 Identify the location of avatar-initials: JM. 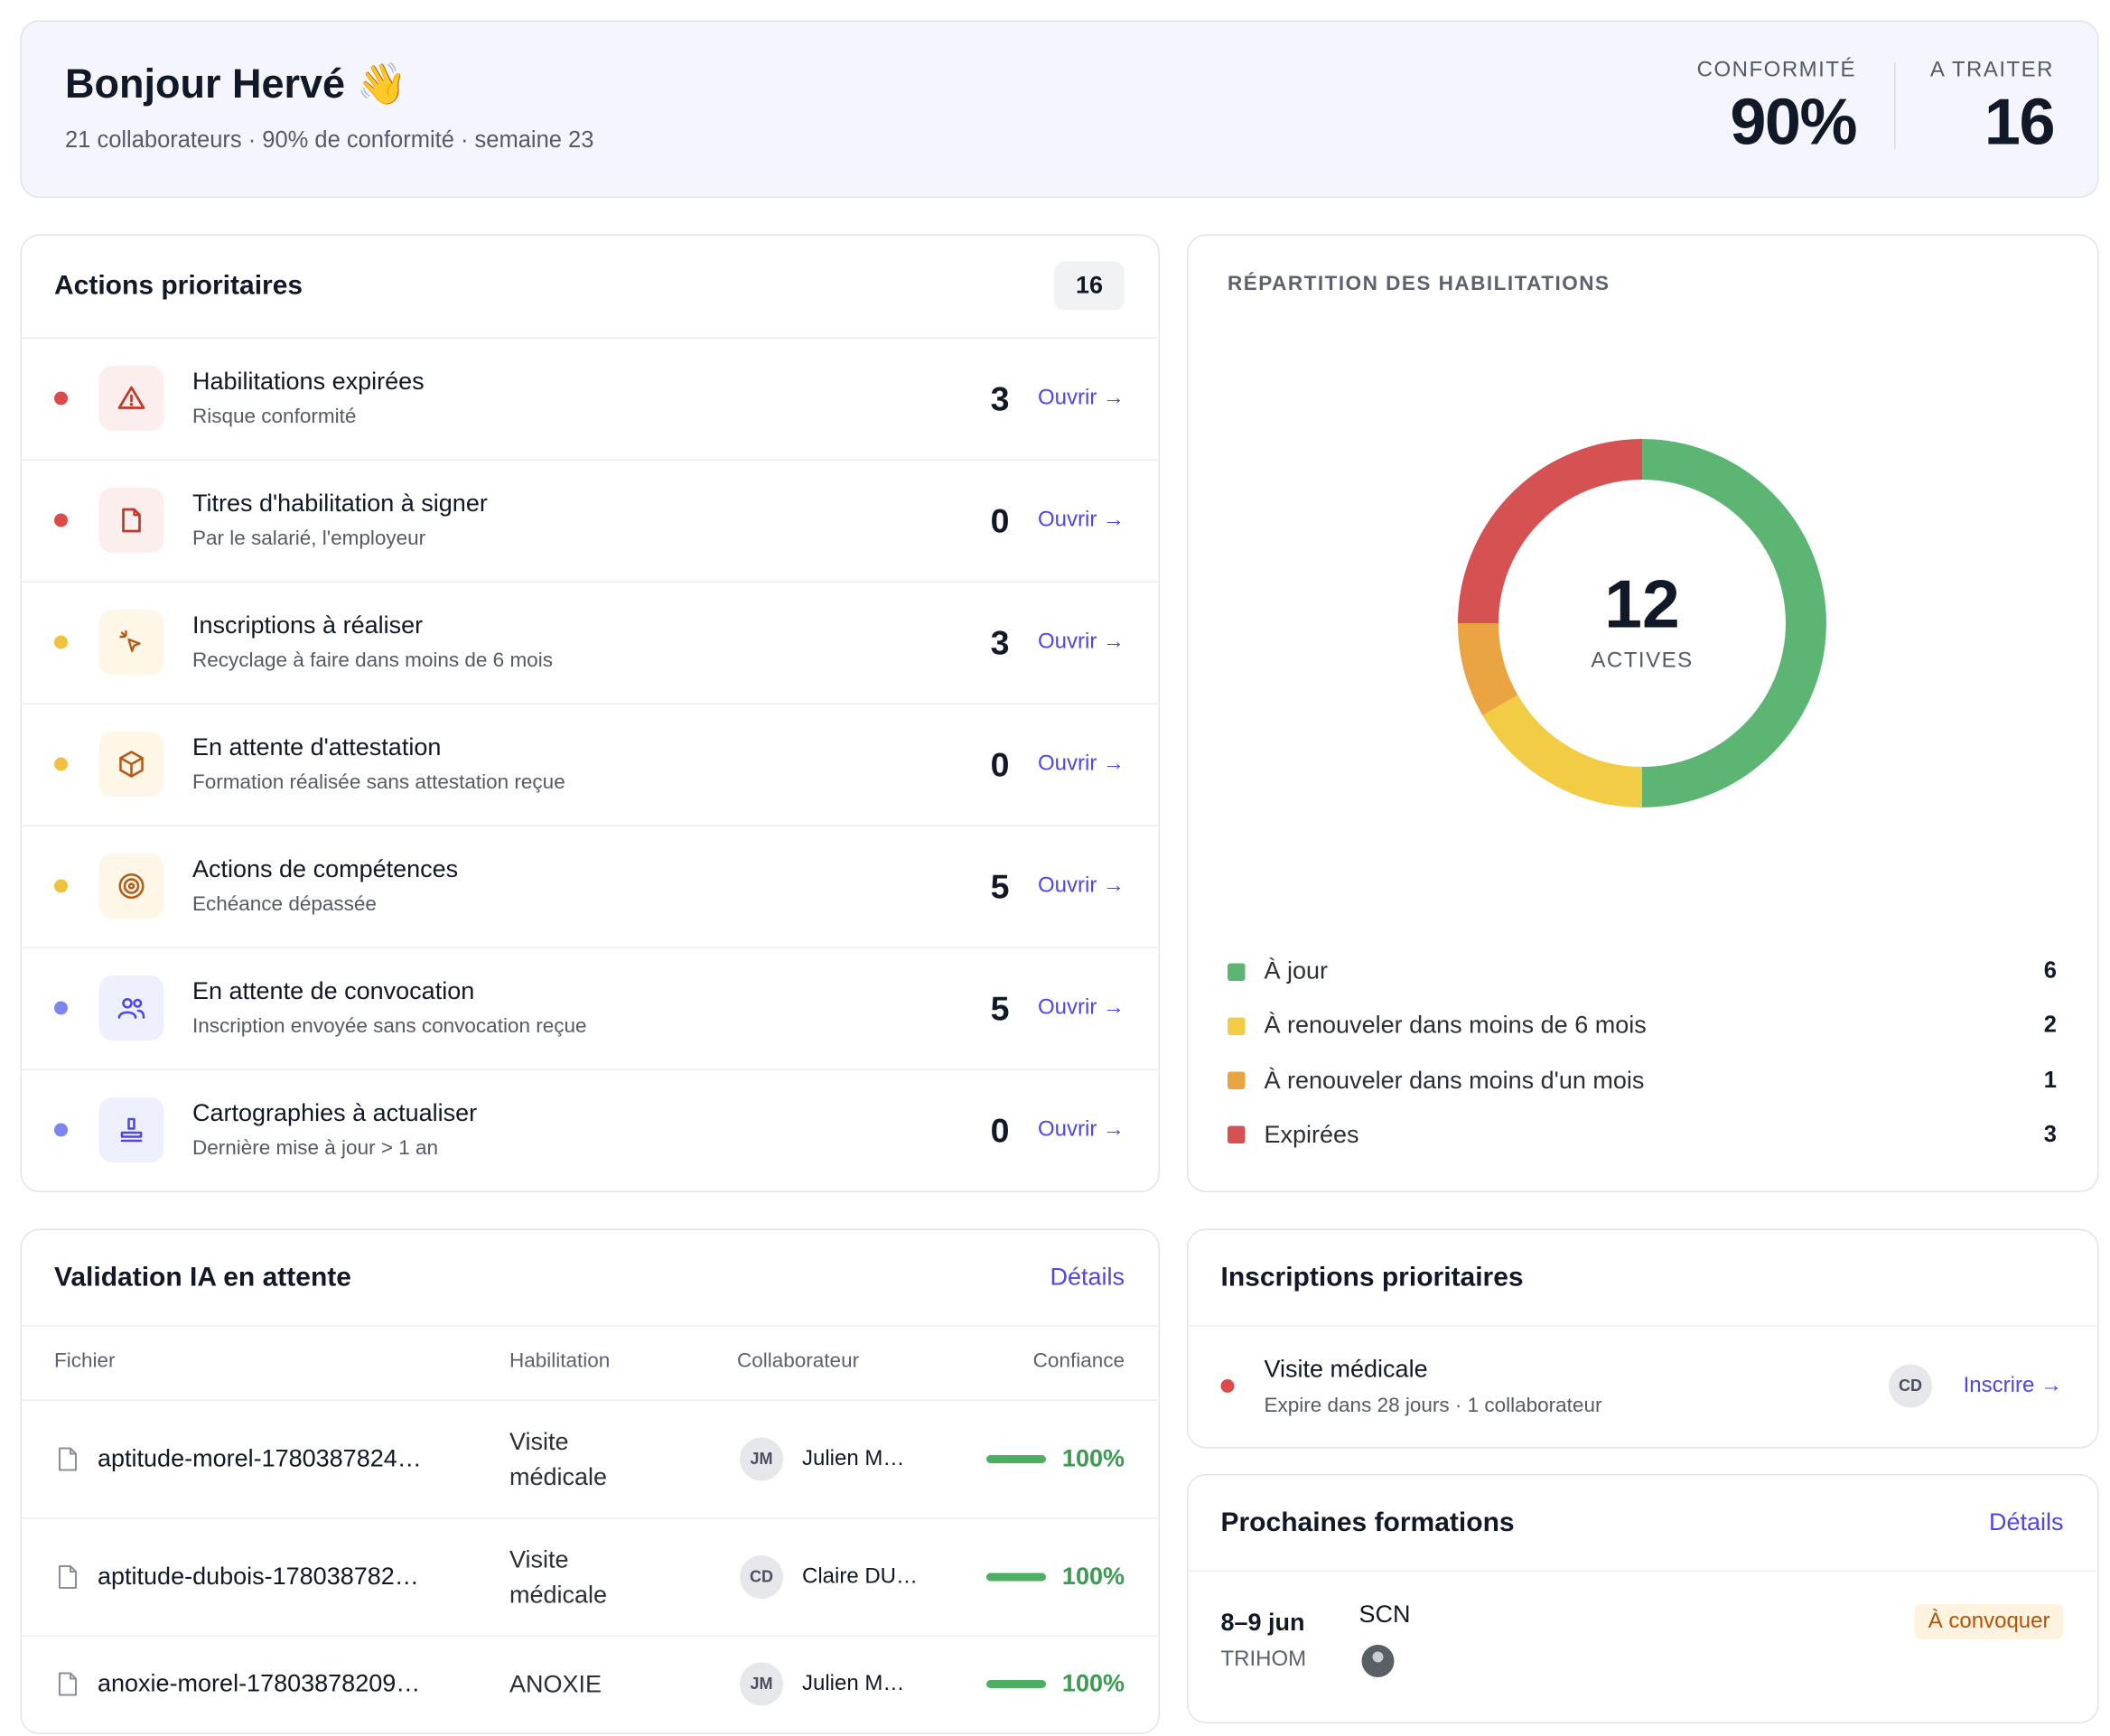
(762, 1684).